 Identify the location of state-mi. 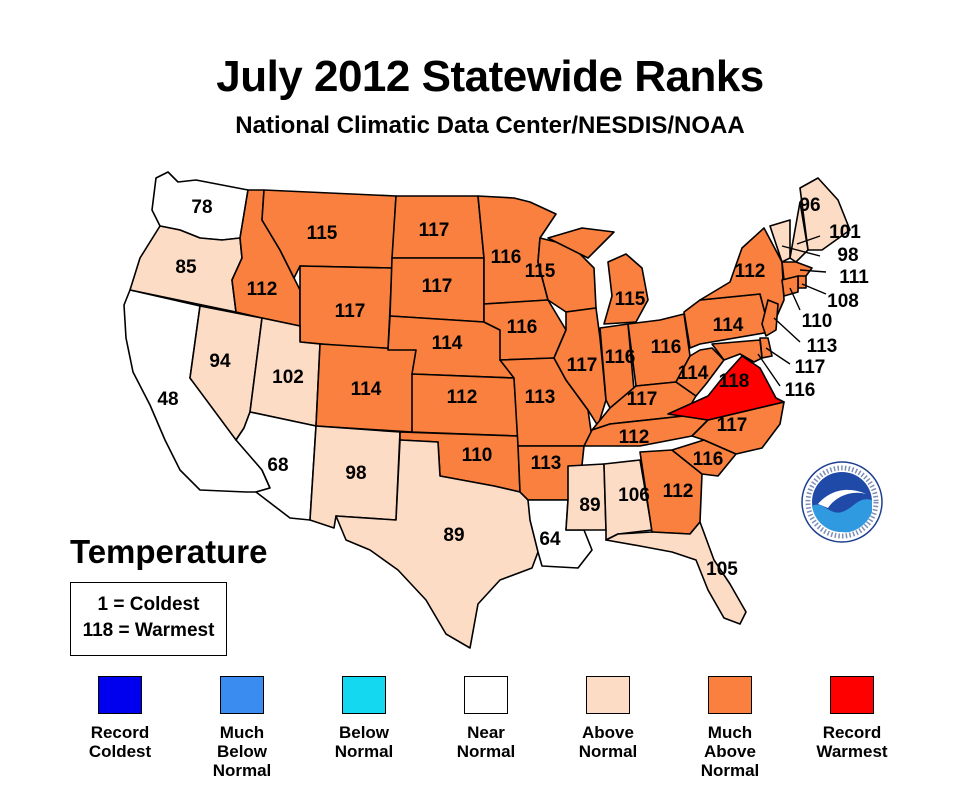
(598, 276).